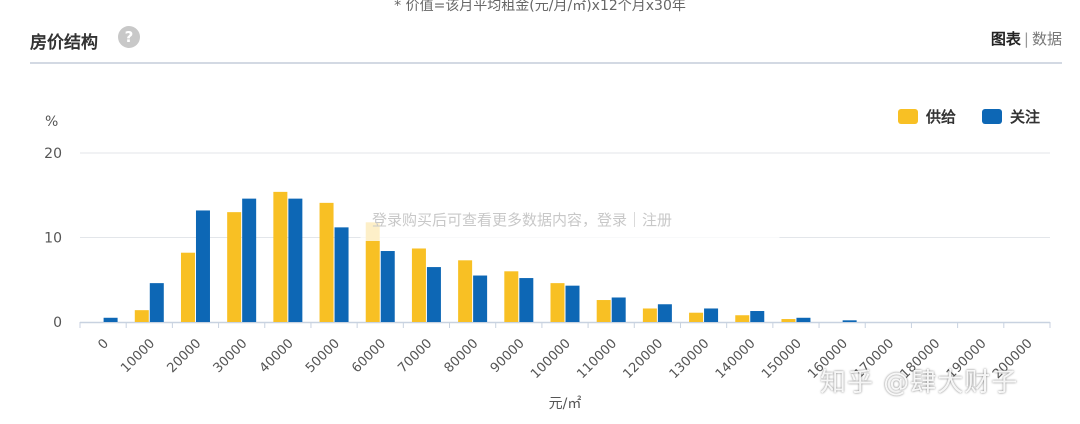 The image size is (1080, 424). I want to click on legend-swatch-attention, so click(991, 116).